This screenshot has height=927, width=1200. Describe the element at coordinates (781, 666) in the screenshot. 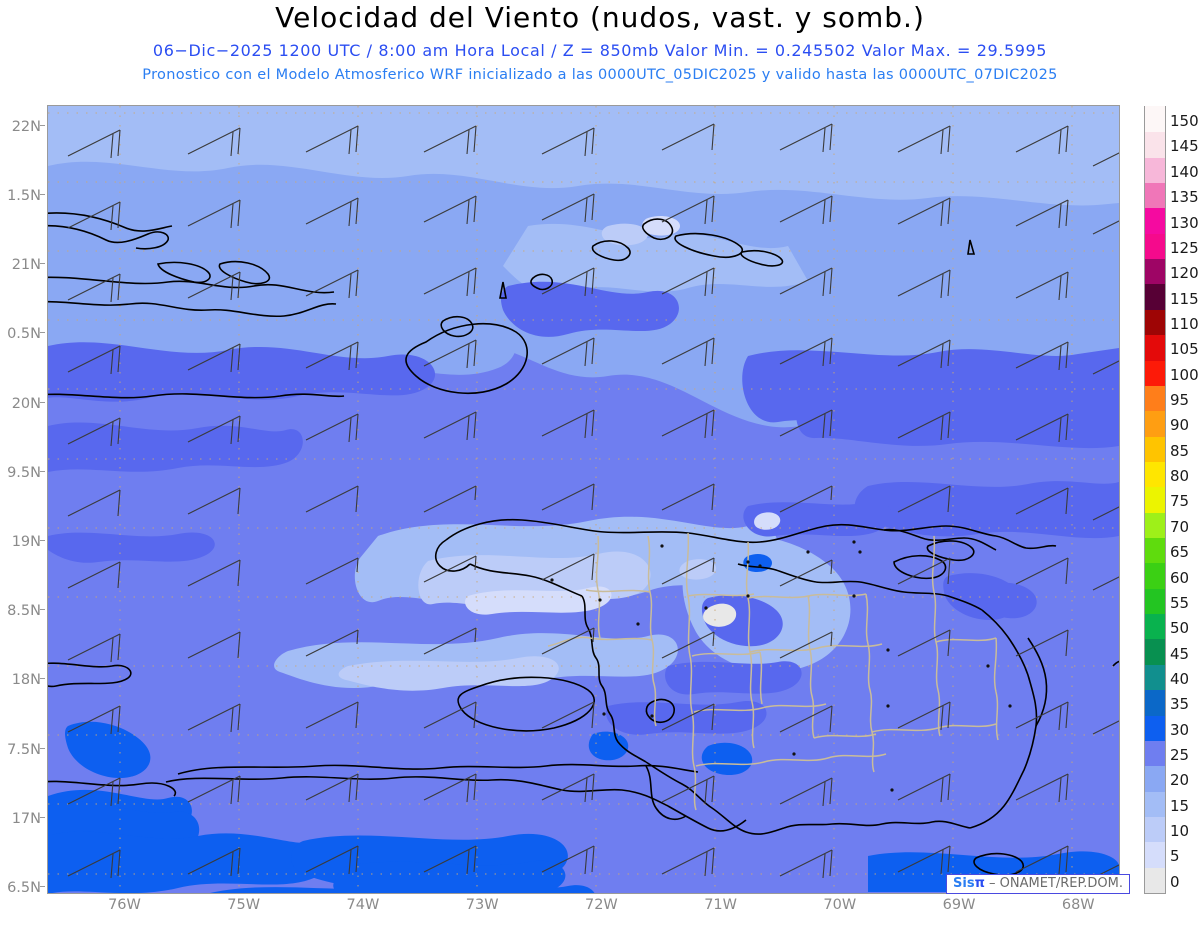

I see `station-dots` at that location.